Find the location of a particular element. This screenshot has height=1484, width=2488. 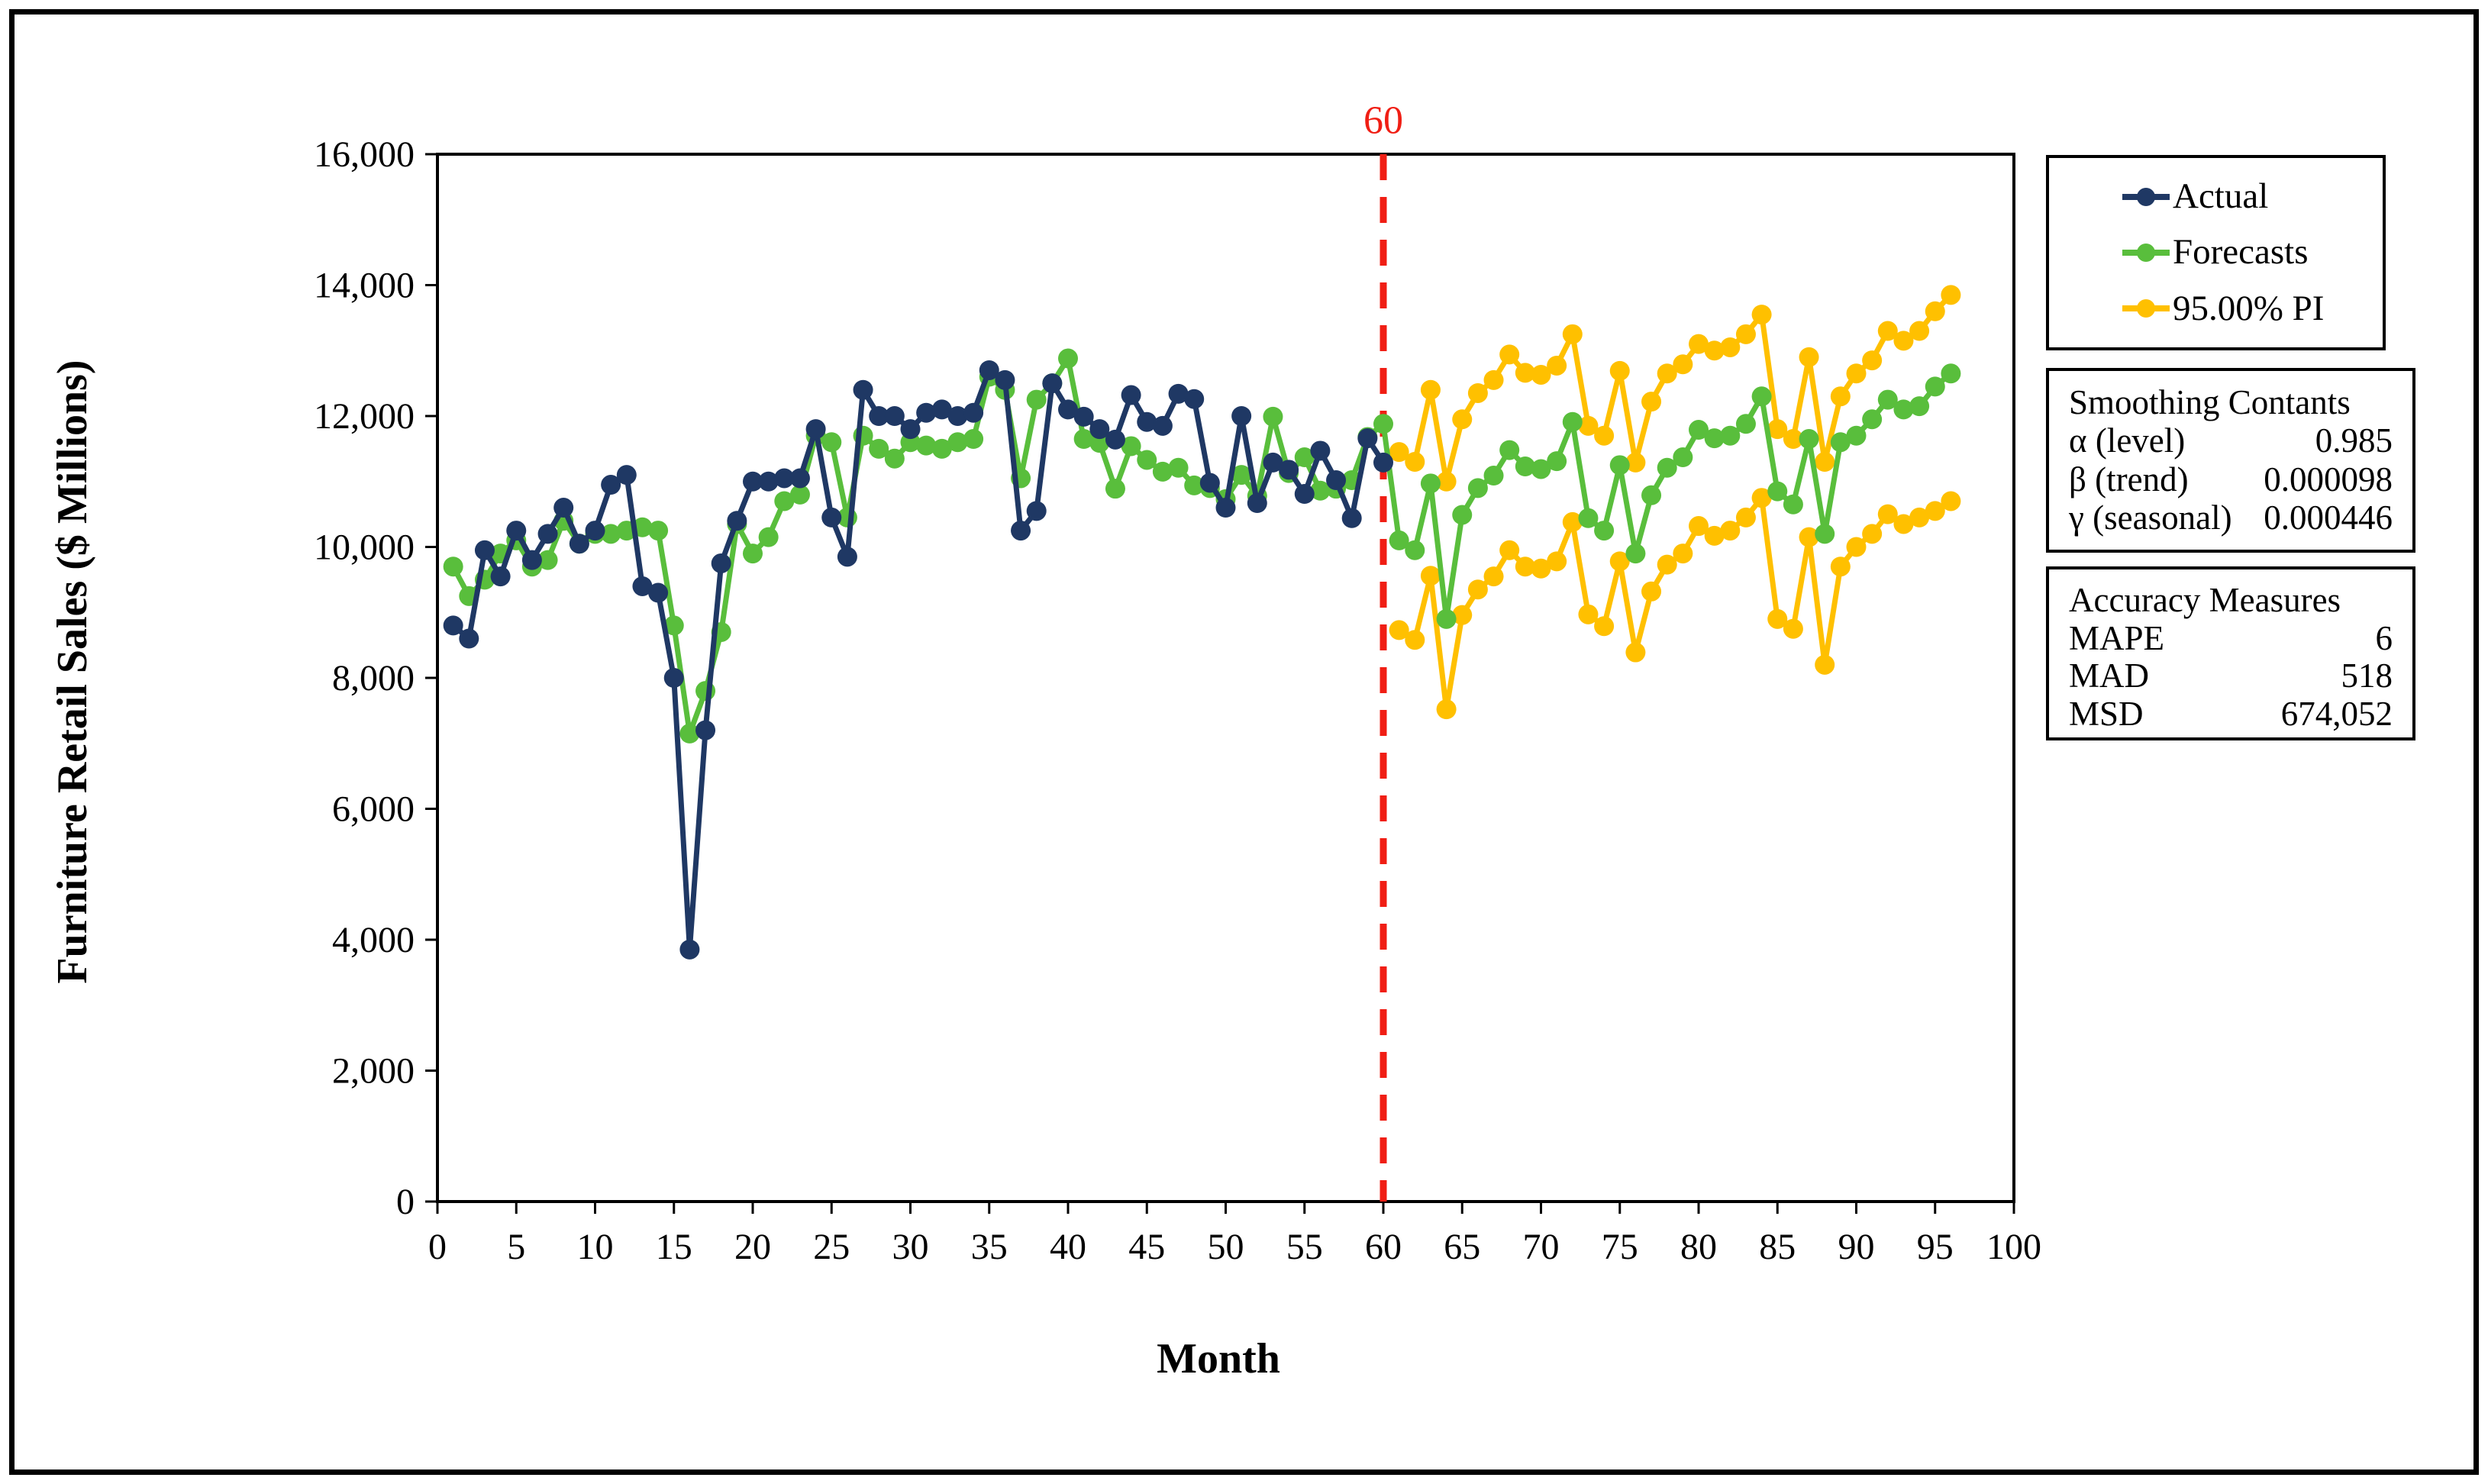

series-95-00-pi-upper is located at coordinates (1675, 388).